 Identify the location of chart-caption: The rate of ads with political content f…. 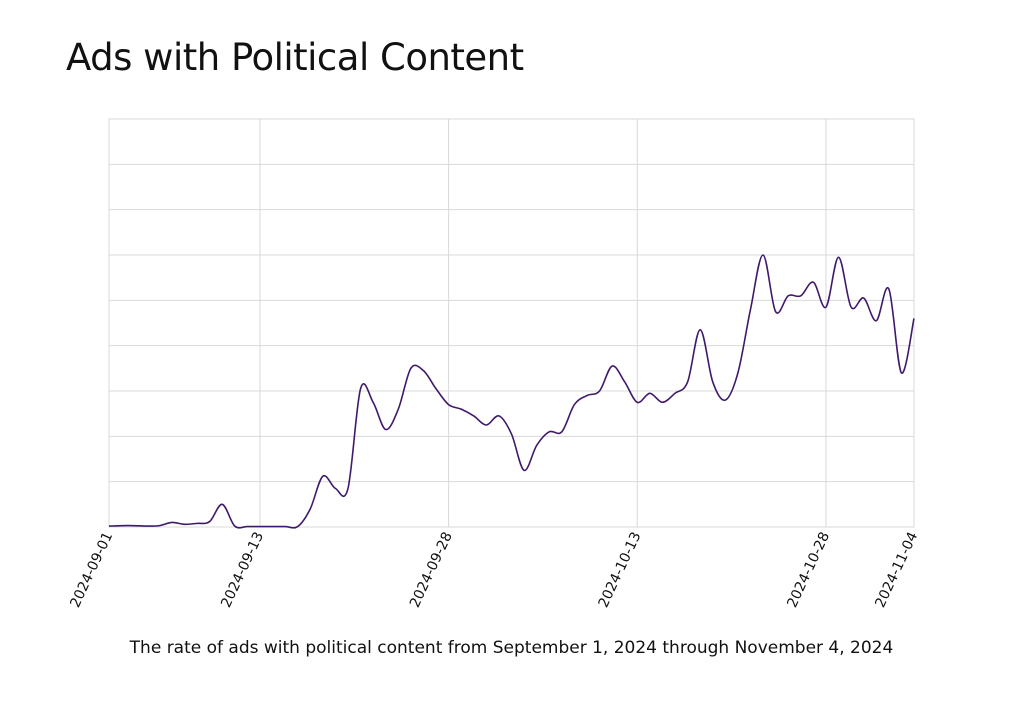
(511, 648).